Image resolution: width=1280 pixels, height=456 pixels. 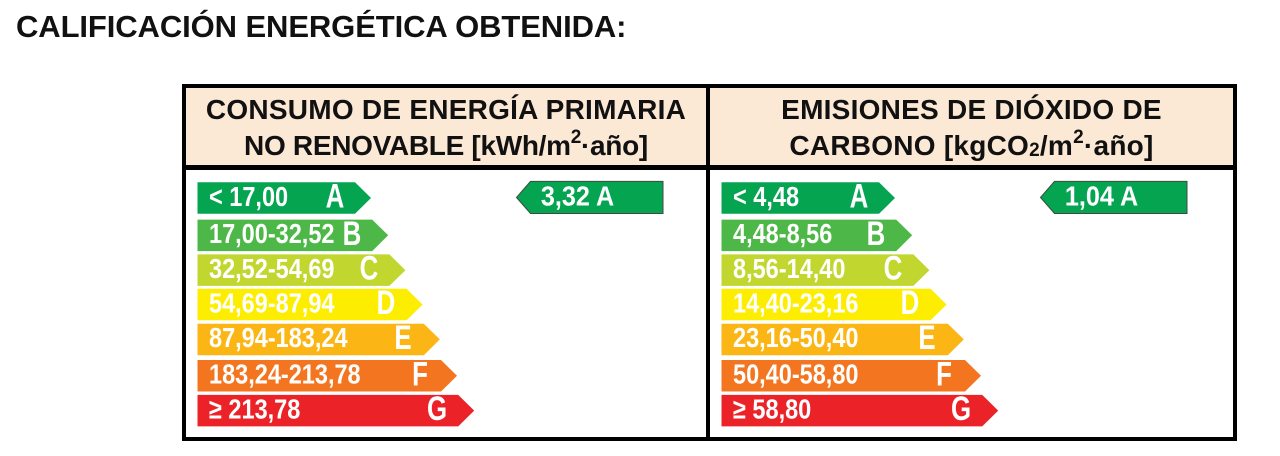 I want to click on svg-text: 8,56-14,40, so click(x=789, y=269).